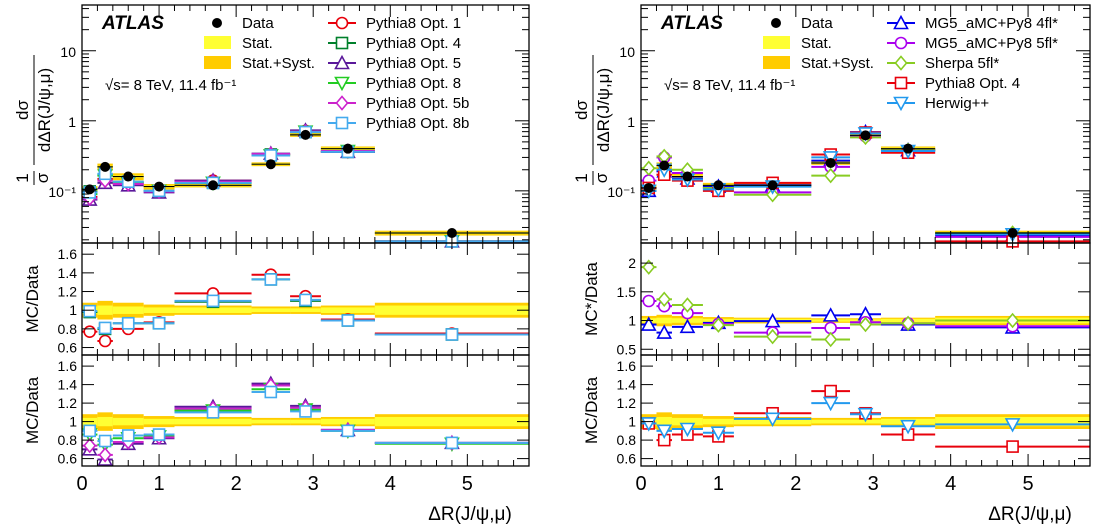  What do you see at coordinates (592, 120) in the screenshot?
I see `main-ylabel: 1 σ dσ dΔR(J/ψ,μ)` at bounding box center [592, 120].